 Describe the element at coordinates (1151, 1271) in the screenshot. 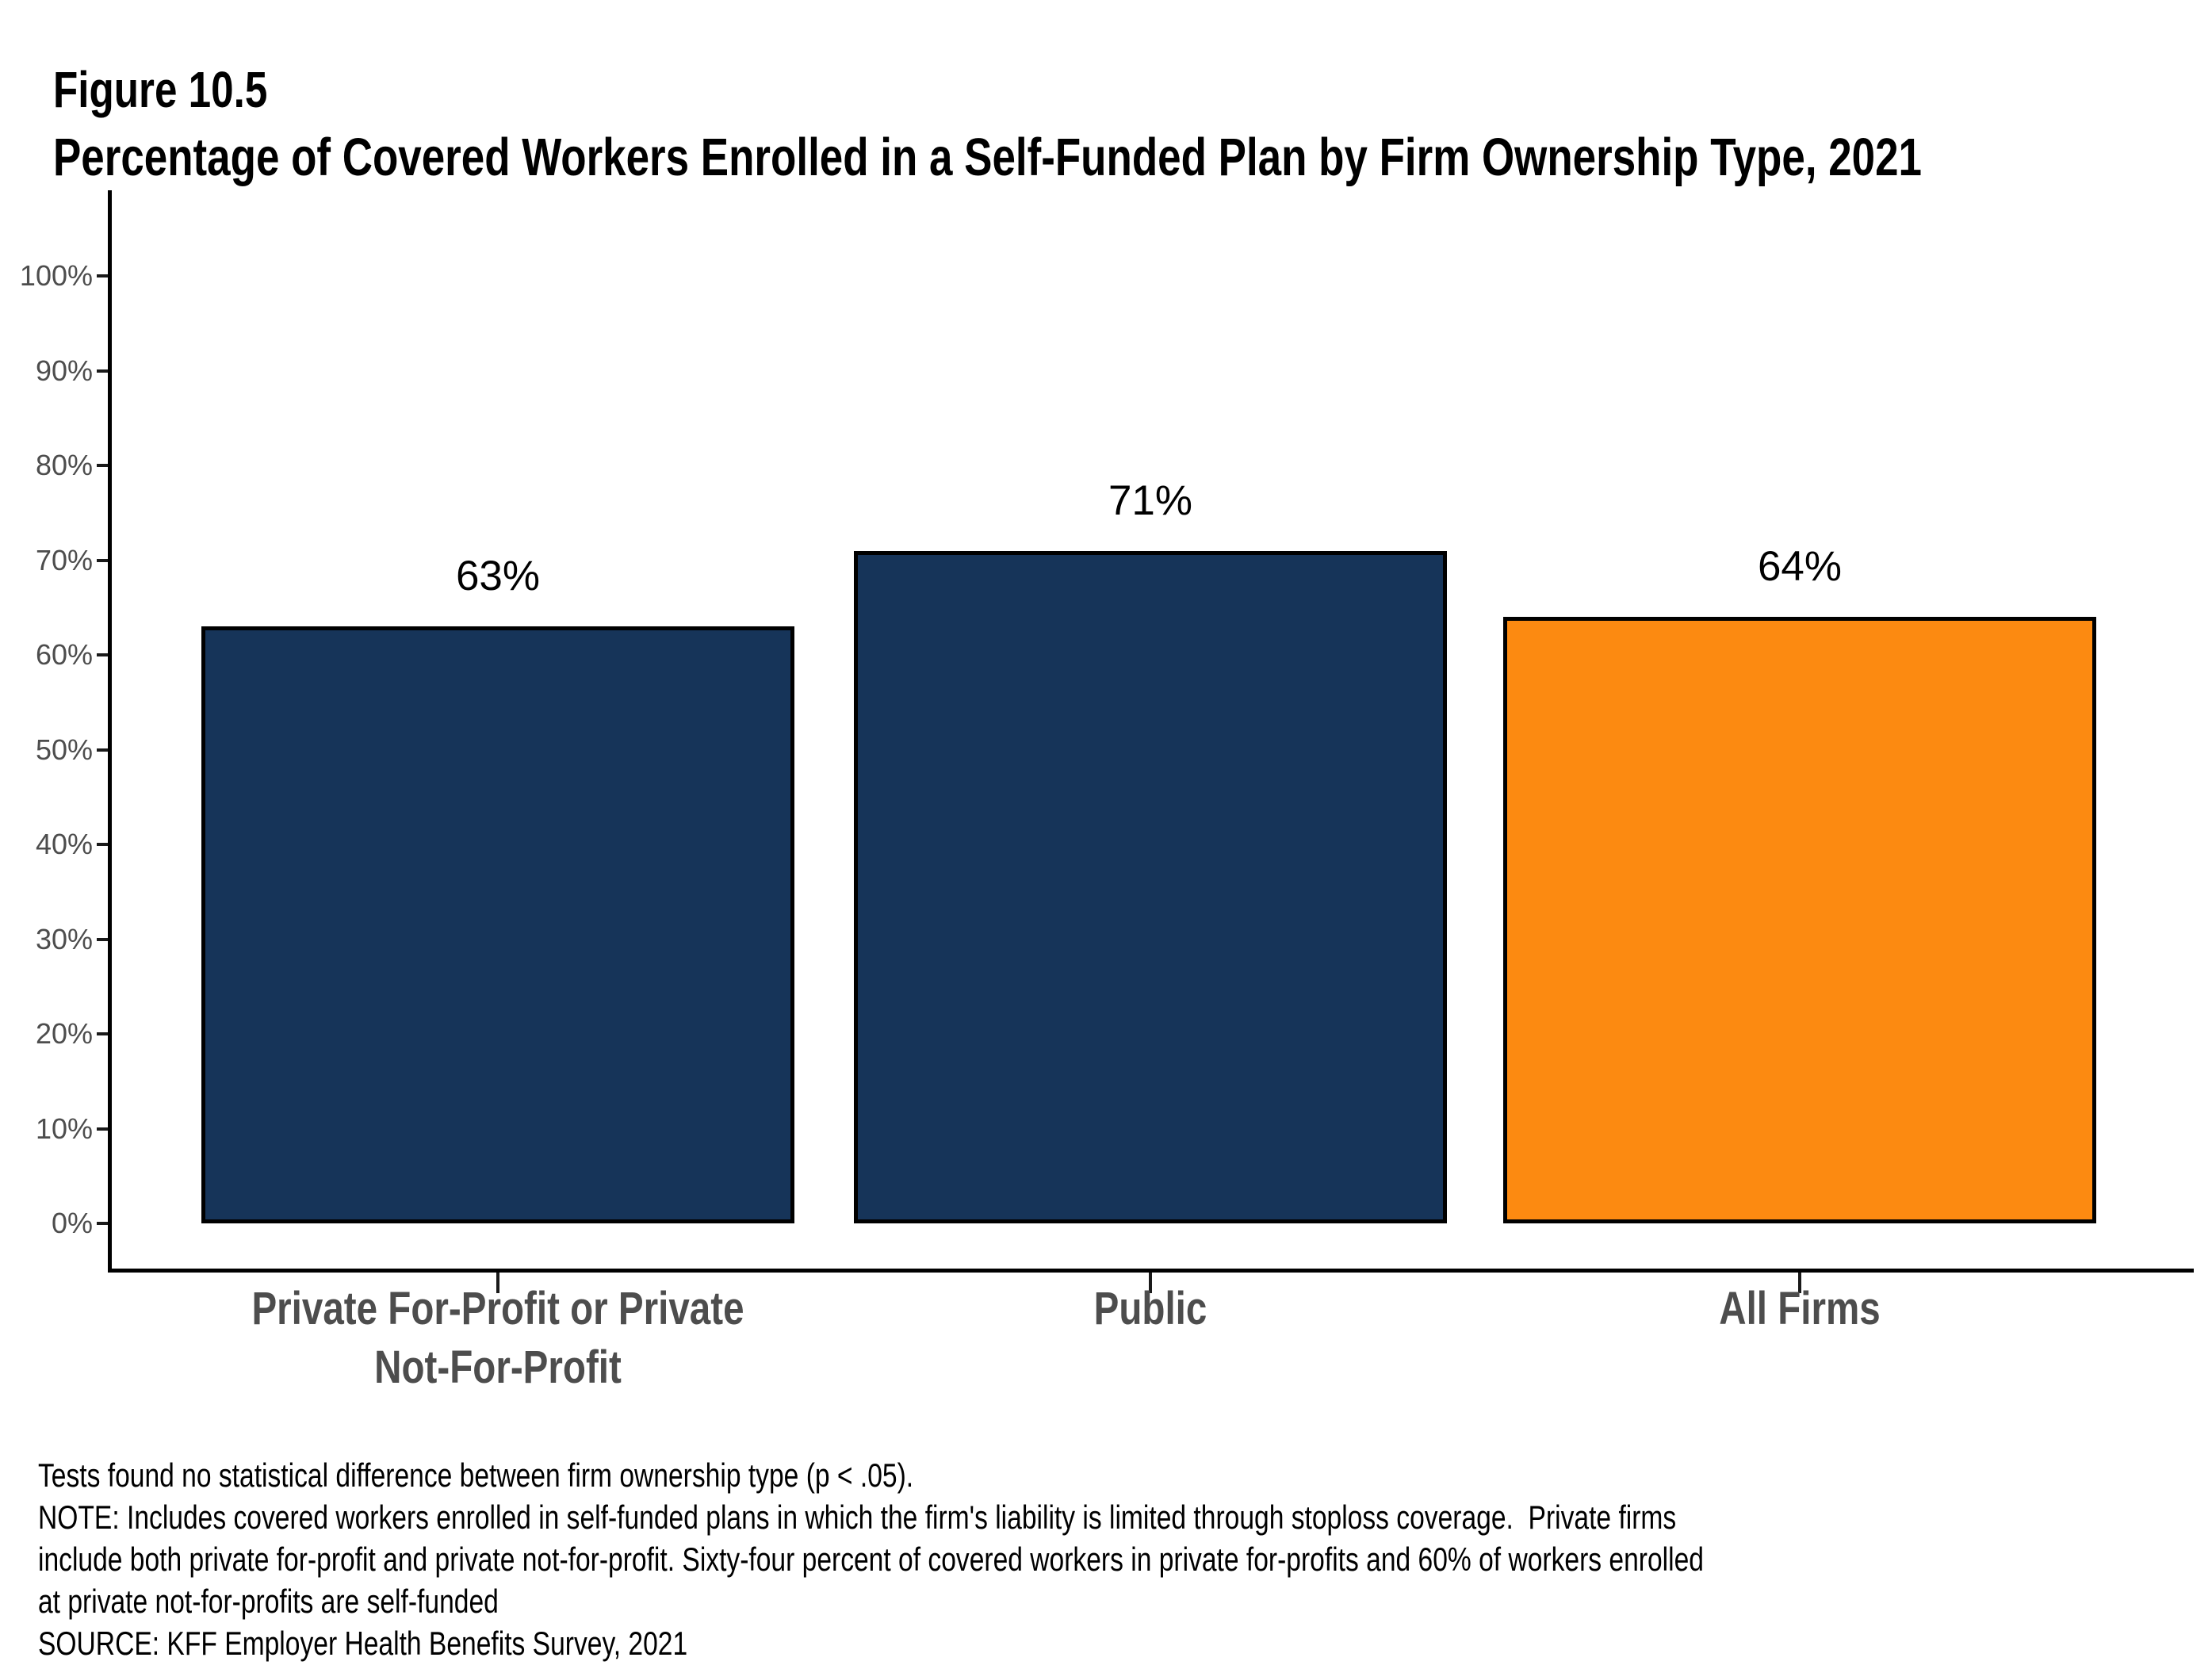

I see `x-axis-line` at that location.